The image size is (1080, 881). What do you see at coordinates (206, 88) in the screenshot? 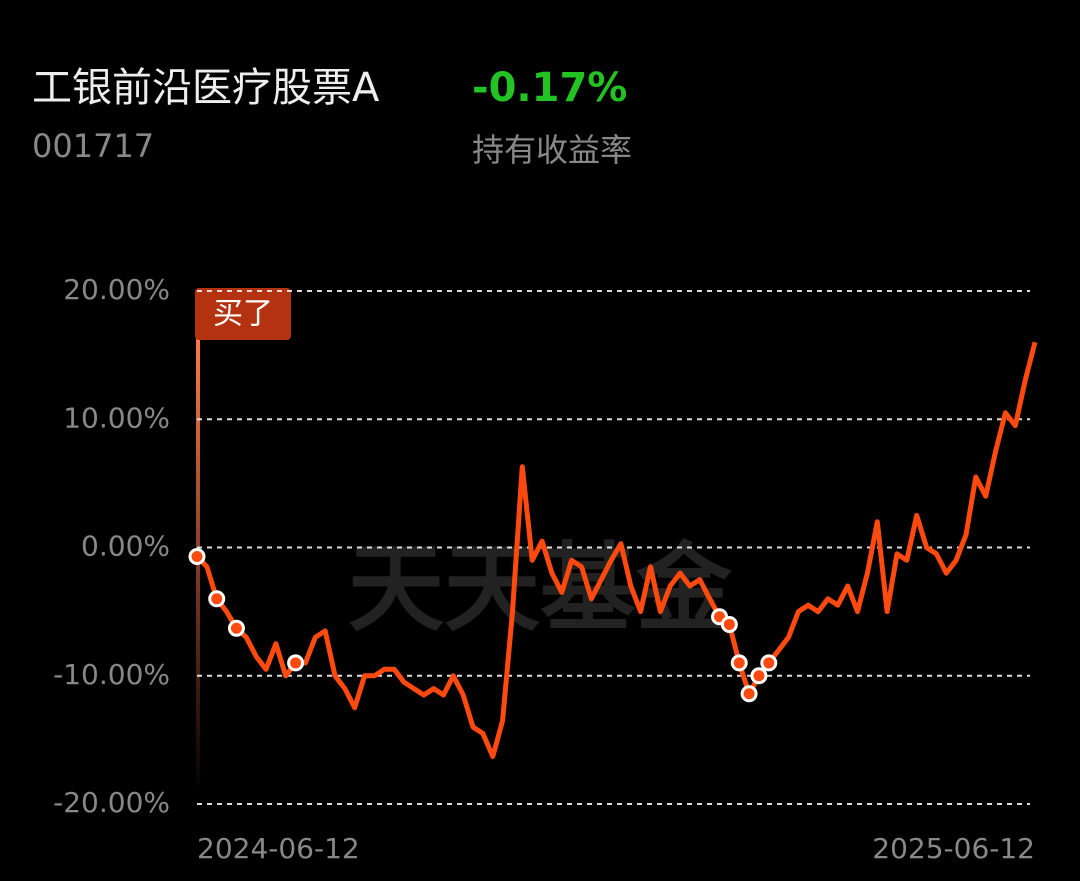
I see `fund-name: 工银前沿医疗股票A` at bounding box center [206, 88].